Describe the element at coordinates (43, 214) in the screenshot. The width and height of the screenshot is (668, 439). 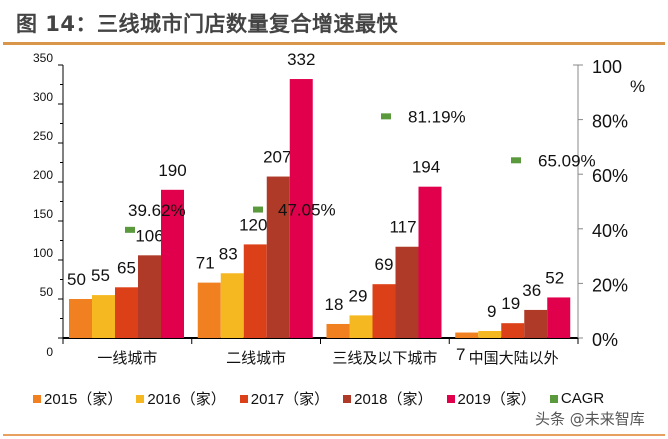
I see `left-tick-label: 150` at that location.